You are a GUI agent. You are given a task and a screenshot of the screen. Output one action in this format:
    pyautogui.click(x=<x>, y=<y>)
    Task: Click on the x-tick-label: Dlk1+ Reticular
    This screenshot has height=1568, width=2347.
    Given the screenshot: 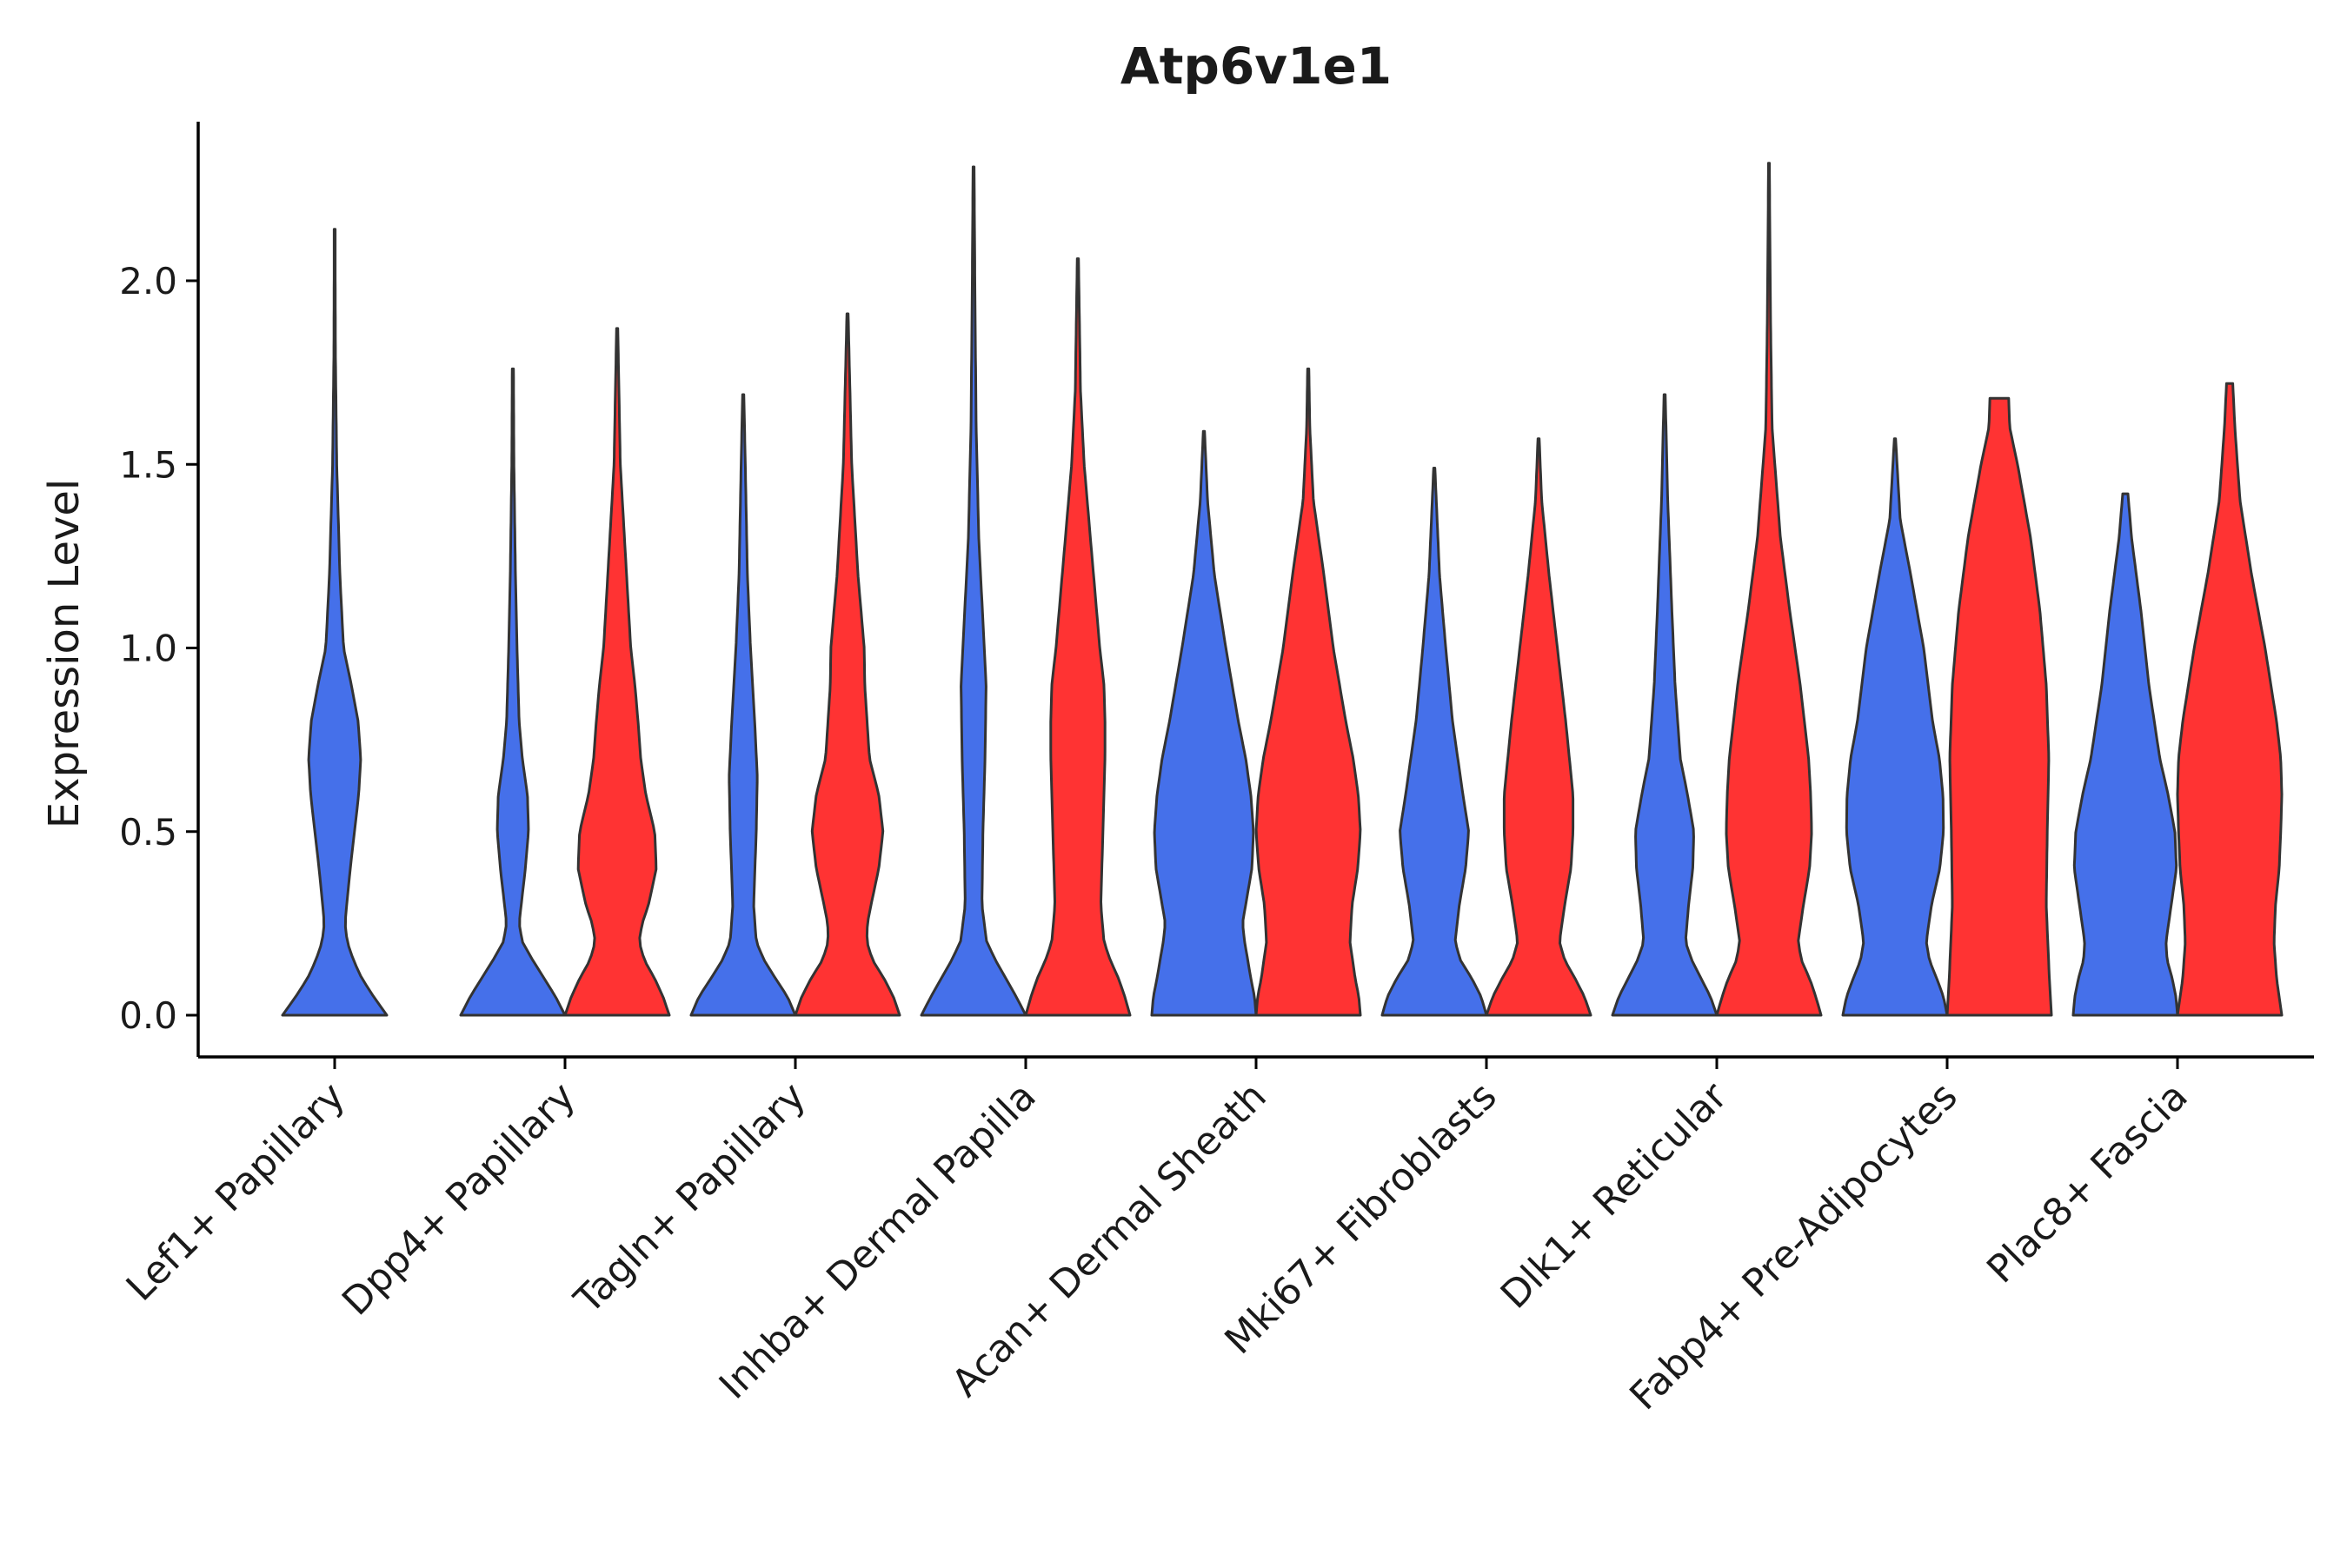 What is the action you would take?
    pyautogui.click(x=1615, y=1195)
    